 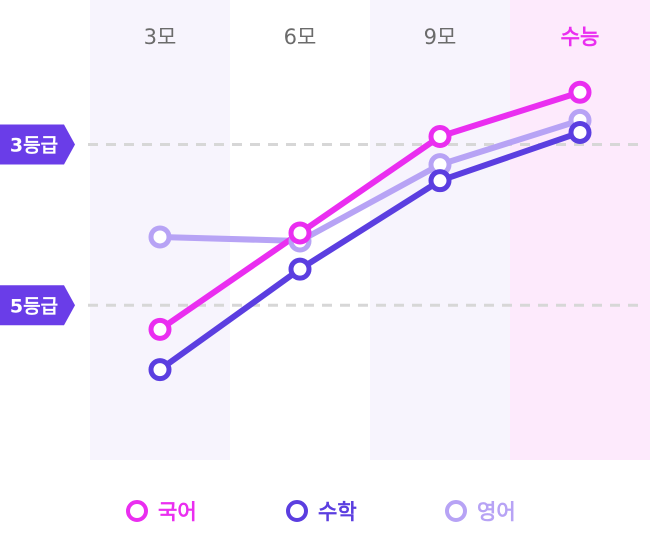 I want to click on legend-label: 수학, so click(x=337, y=512).